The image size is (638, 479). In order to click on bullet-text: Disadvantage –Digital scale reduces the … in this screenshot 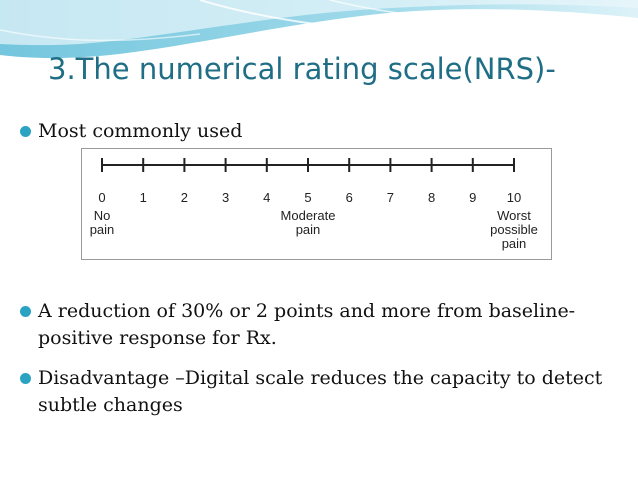, I will do `click(320, 391)`.